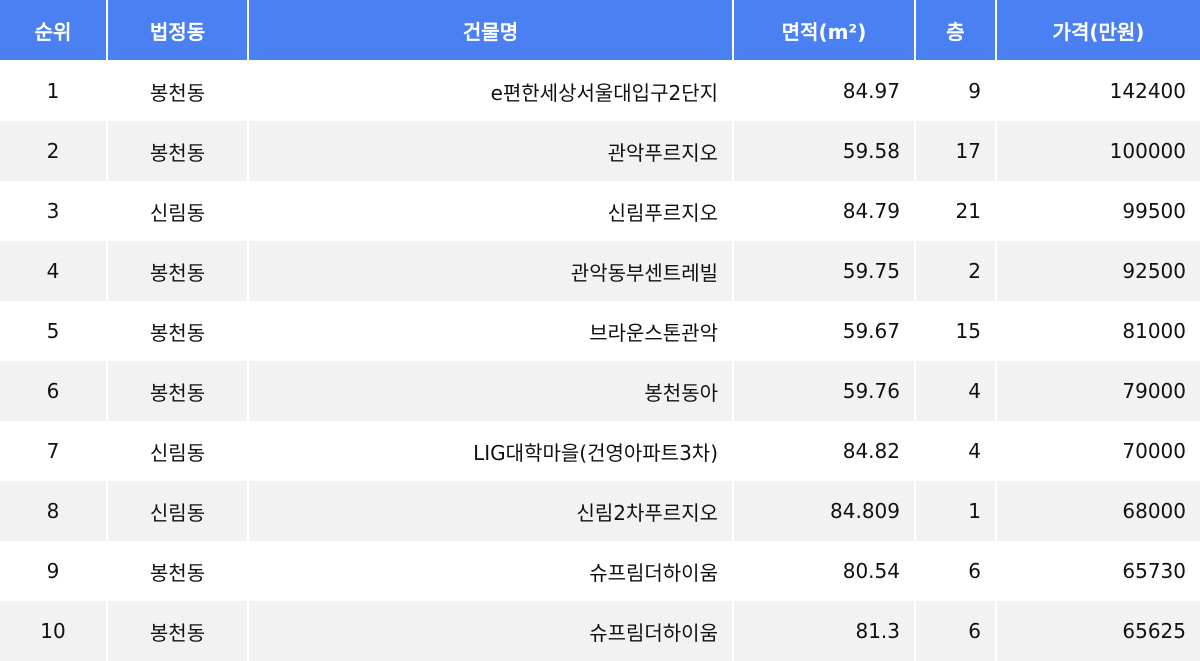 This screenshot has height=661, width=1200. Describe the element at coordinates (823, 331) in the screenshot. I see `cell-area: 59.67` at that location.